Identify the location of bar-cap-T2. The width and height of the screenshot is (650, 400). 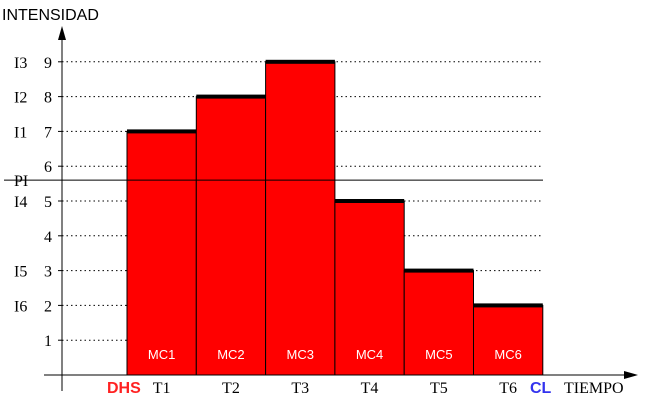
(231, 96).